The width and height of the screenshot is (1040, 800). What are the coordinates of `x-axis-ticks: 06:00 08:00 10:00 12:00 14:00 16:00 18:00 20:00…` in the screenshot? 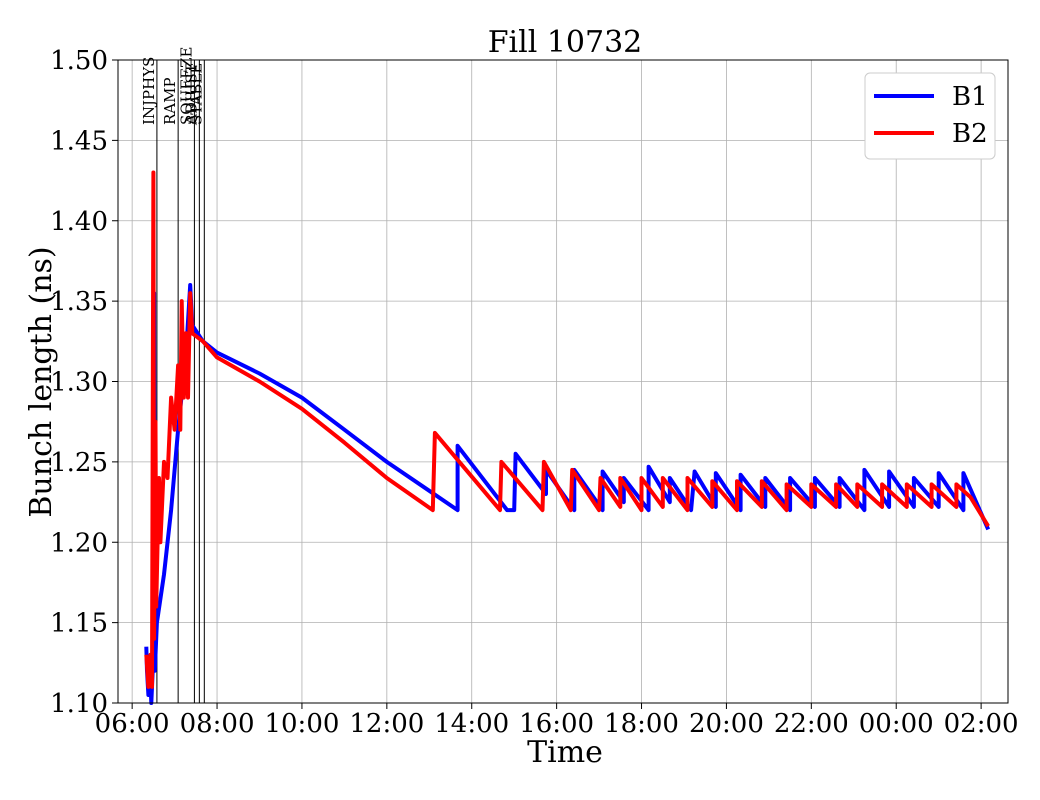 It's located at (557, 721).